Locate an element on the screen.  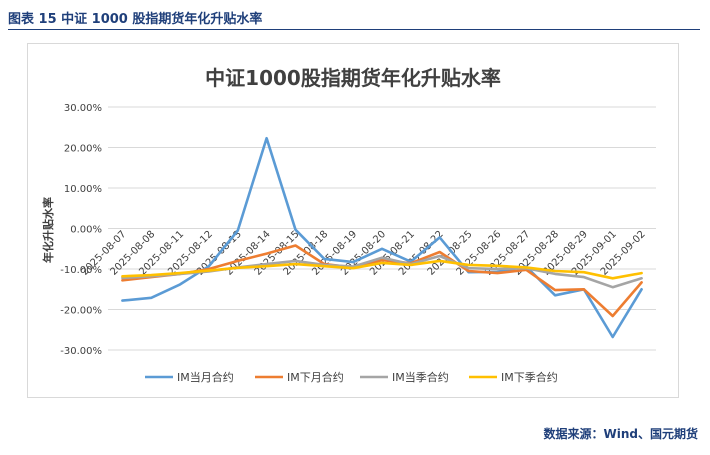
caption-divider is located at coordinates (354, 29).